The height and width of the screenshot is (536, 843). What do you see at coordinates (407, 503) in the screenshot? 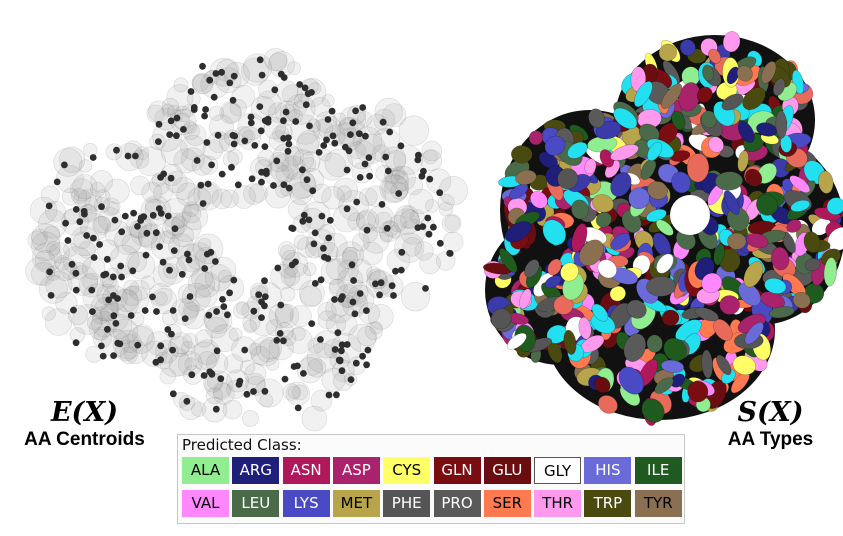
I see `legend-item-phe: PHE` at bounding box center [407, 503].